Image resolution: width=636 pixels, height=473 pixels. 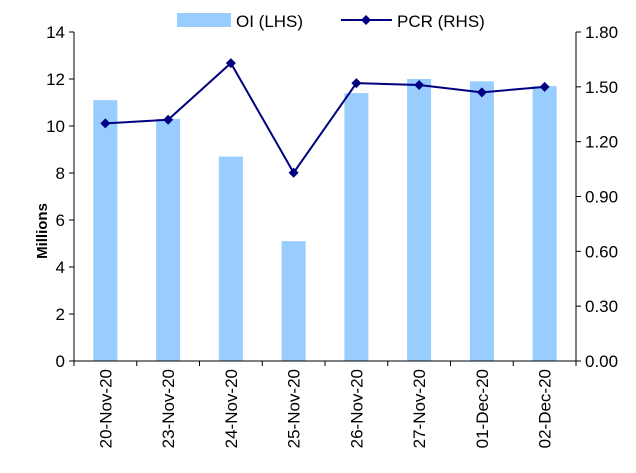 What do you see at coordinates (269, 21) in the screenshot?
I see `legend-label-oi: OI (LHS)` at bounding box center [269, 21].